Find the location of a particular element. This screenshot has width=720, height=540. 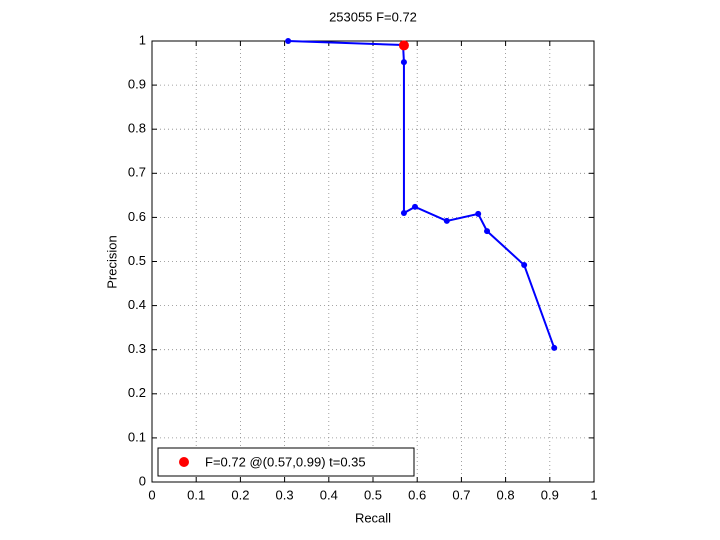

legend-box is located at coordinates (286, 462).